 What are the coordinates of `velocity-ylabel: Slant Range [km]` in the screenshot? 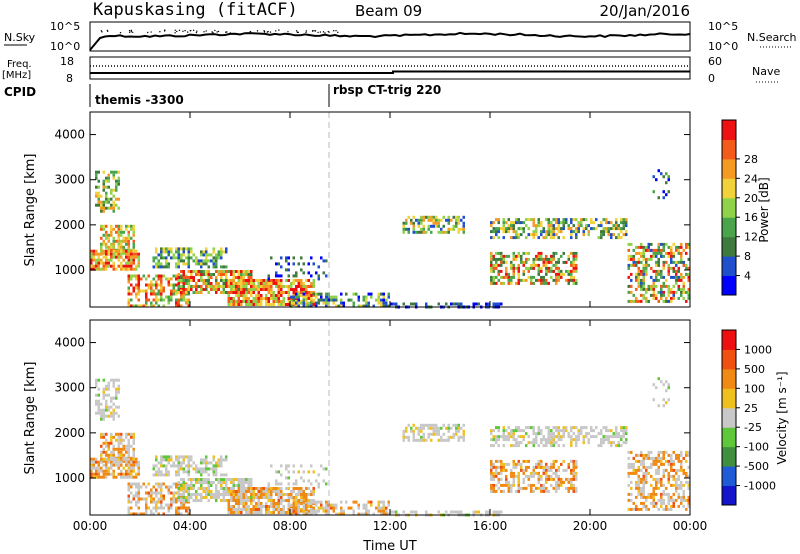 It's located at (30, 418).